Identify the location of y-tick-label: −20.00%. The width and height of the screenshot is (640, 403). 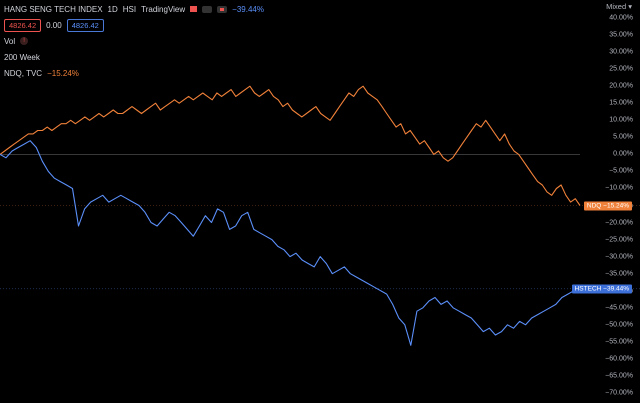
(619, 223).